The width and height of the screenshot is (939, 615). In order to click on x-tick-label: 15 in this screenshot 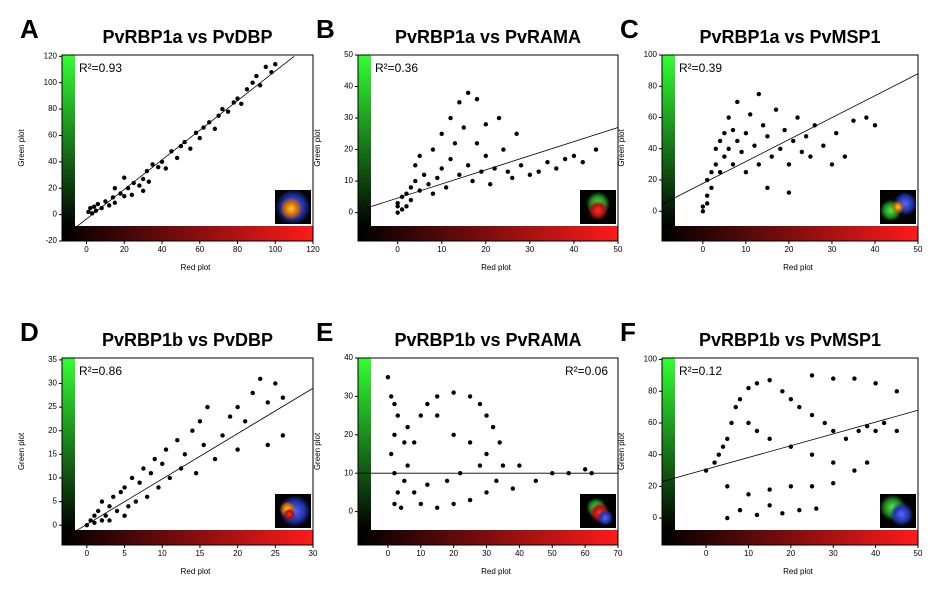, I will do `click(199, 553)`.